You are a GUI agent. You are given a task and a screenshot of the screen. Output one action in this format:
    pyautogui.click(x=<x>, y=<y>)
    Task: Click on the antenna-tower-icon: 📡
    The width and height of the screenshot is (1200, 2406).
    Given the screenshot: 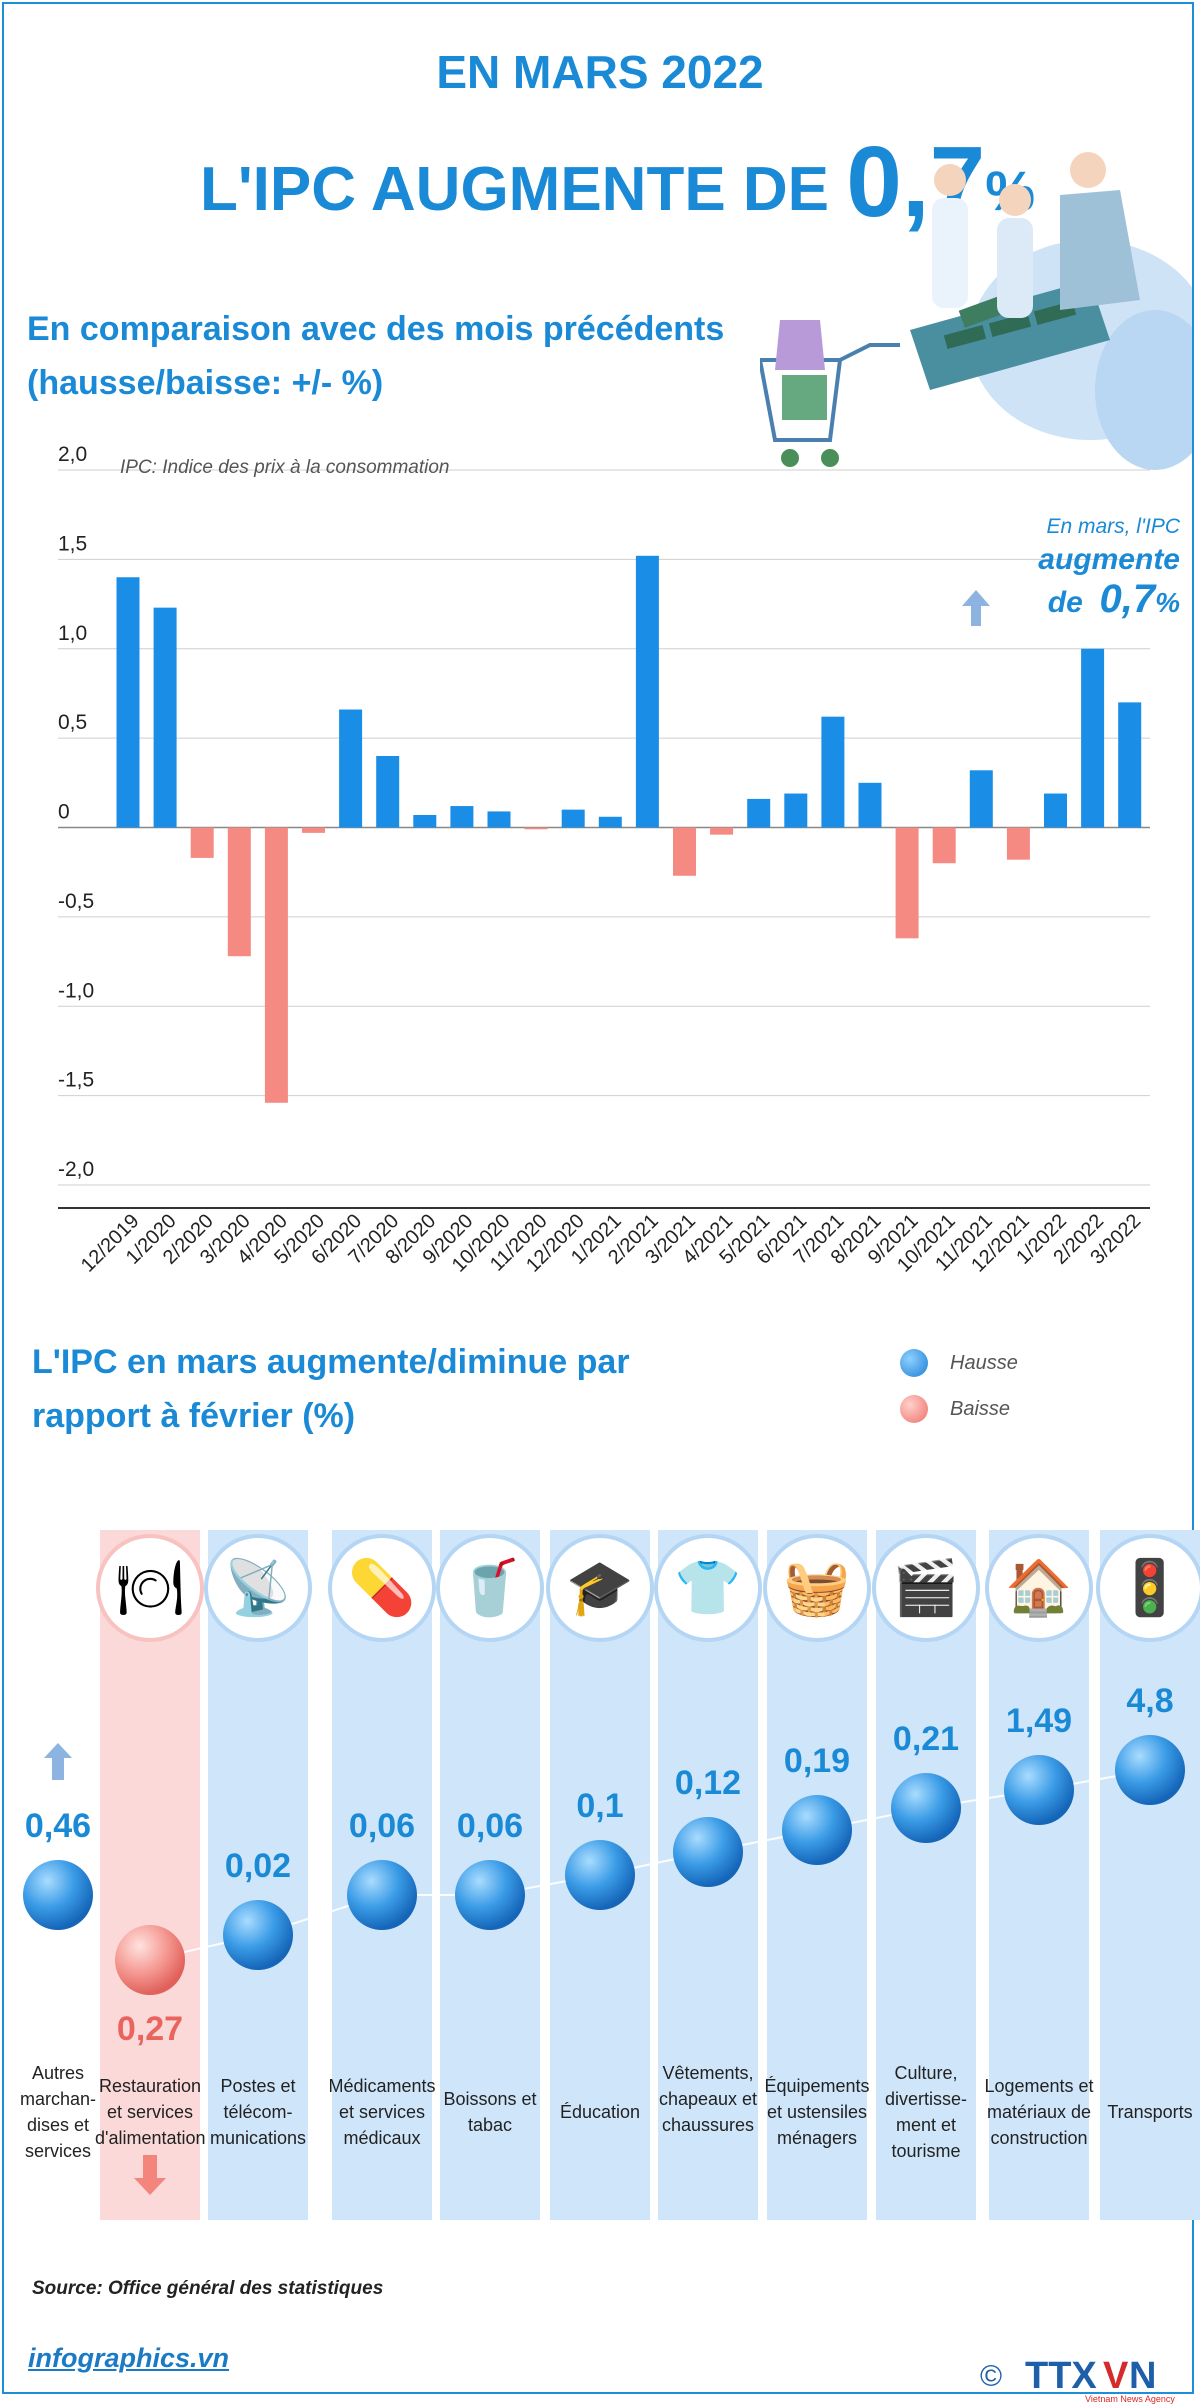 What is the action you would take?
    pyautogui.click(x=257, y=1586)
    